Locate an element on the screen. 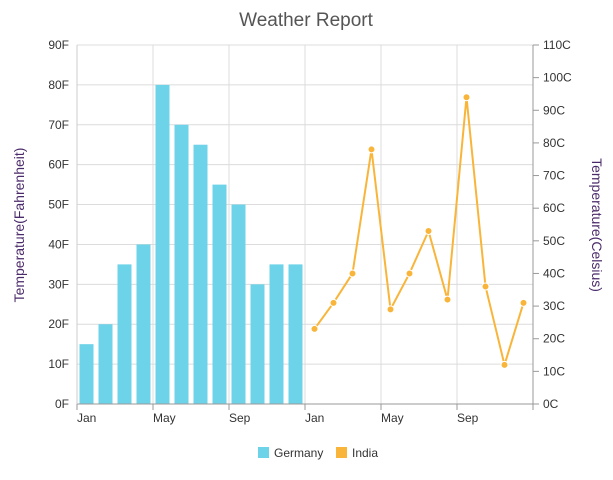 The image size is (613, 480). right-tick-label: 70C is located at coordinates (554, 176).